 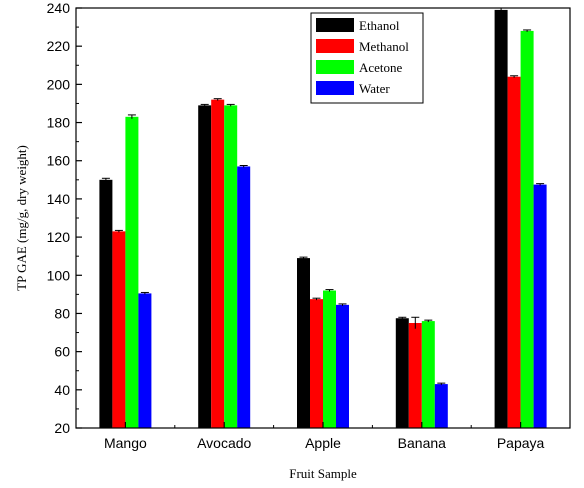 I want to click on bar-methanol-apple, so click(x=316, y=363).